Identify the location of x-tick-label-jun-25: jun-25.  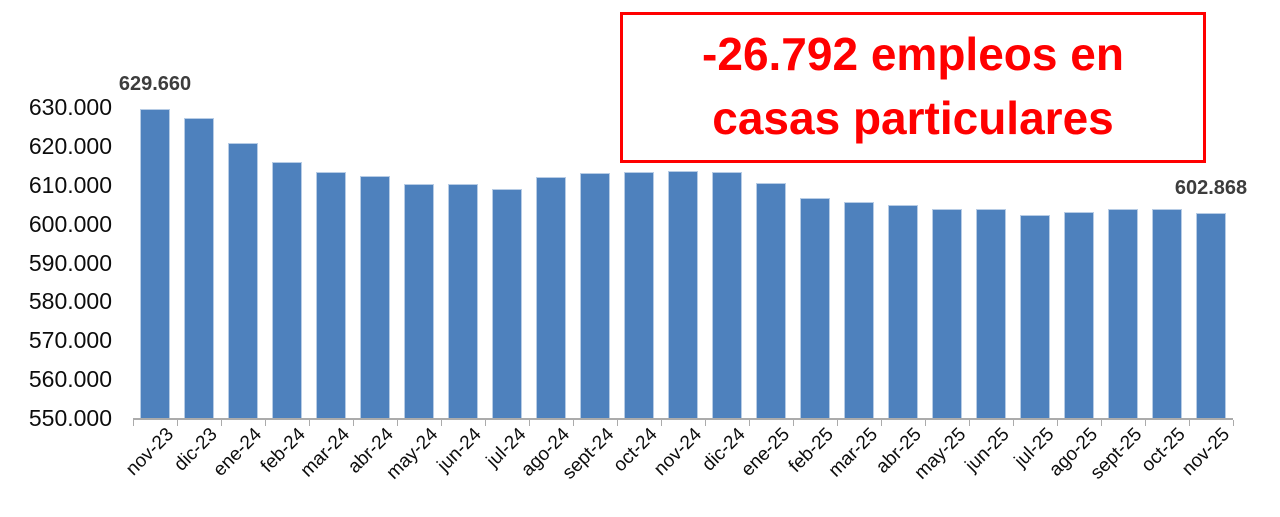
(987, 450).